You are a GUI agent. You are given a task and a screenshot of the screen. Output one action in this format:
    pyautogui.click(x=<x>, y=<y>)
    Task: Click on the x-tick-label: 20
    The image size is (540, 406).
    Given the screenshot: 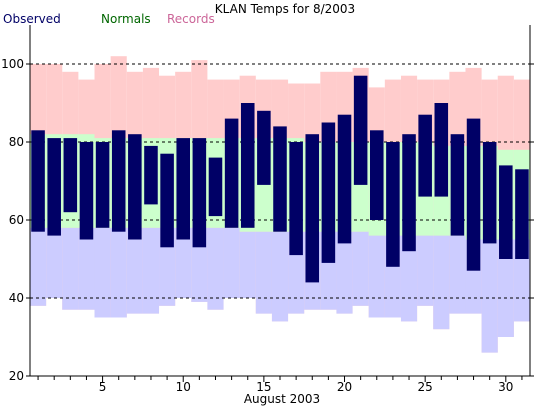 What is the action you would take?
    pyautogui.click(x=344, y=387)
    